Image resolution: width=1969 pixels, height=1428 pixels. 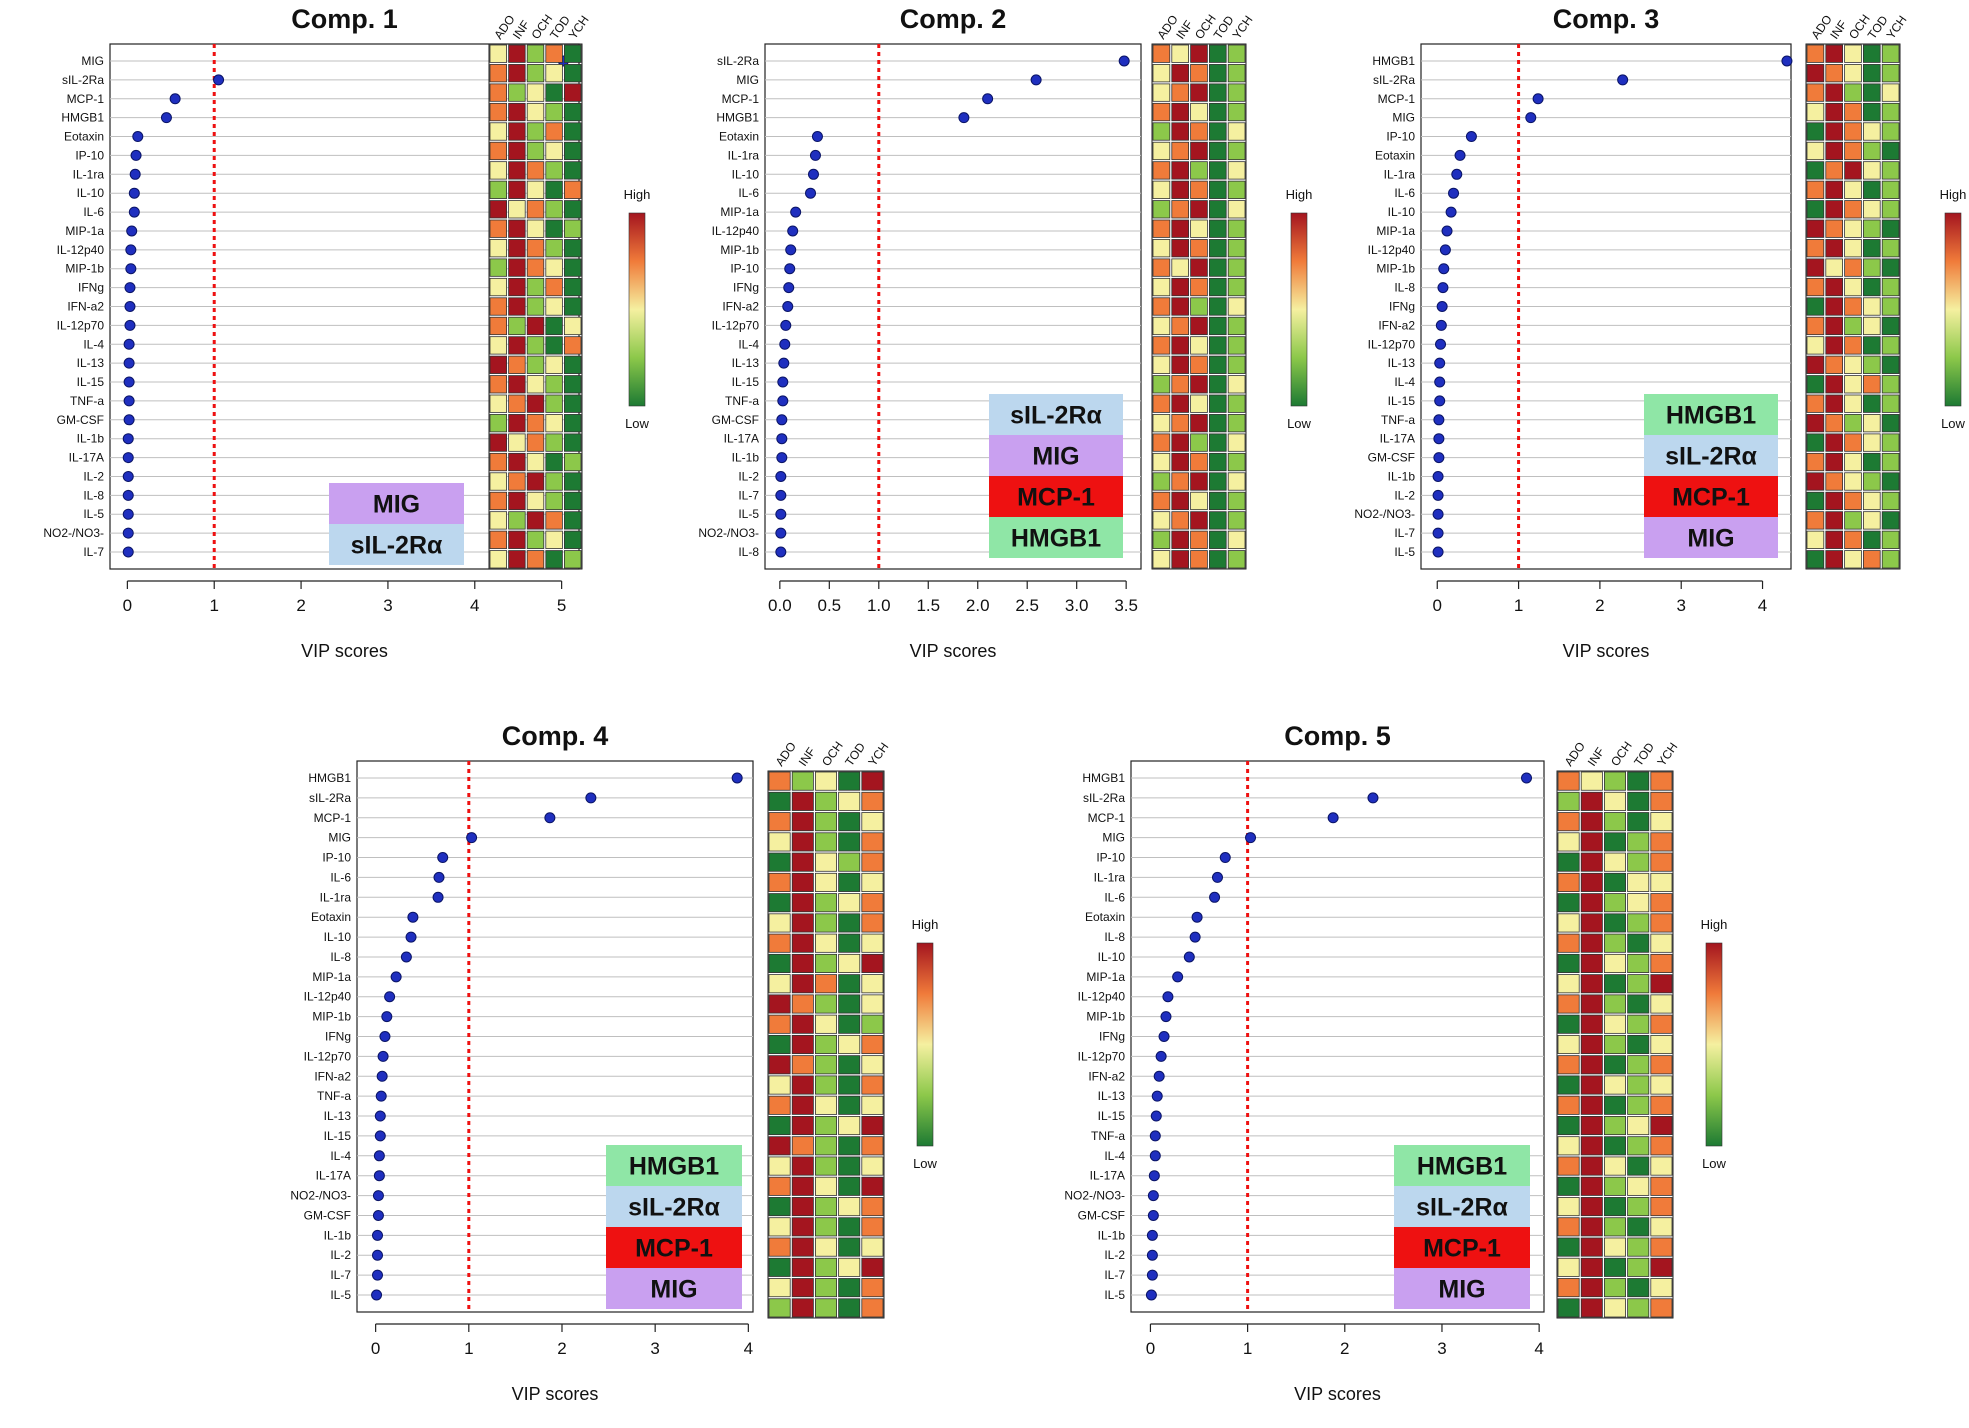 What do you see at coordinates (735, 420) in the screenshot?
I see `row-label: GM-CSF` at bounding box center [735, 420].